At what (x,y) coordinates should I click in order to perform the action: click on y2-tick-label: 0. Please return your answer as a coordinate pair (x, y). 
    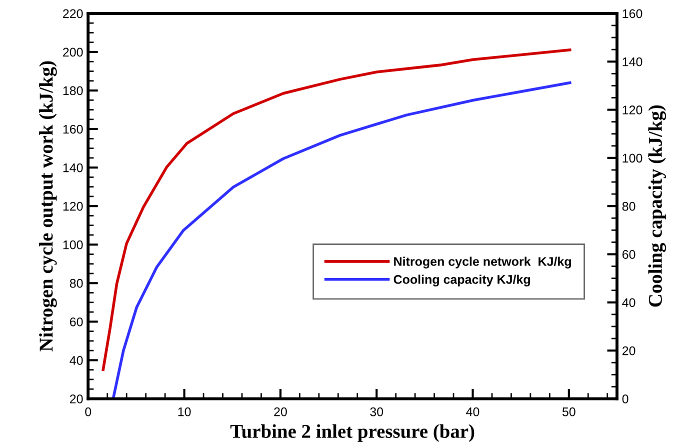
    Looking at the image, I should click on (625, 399).